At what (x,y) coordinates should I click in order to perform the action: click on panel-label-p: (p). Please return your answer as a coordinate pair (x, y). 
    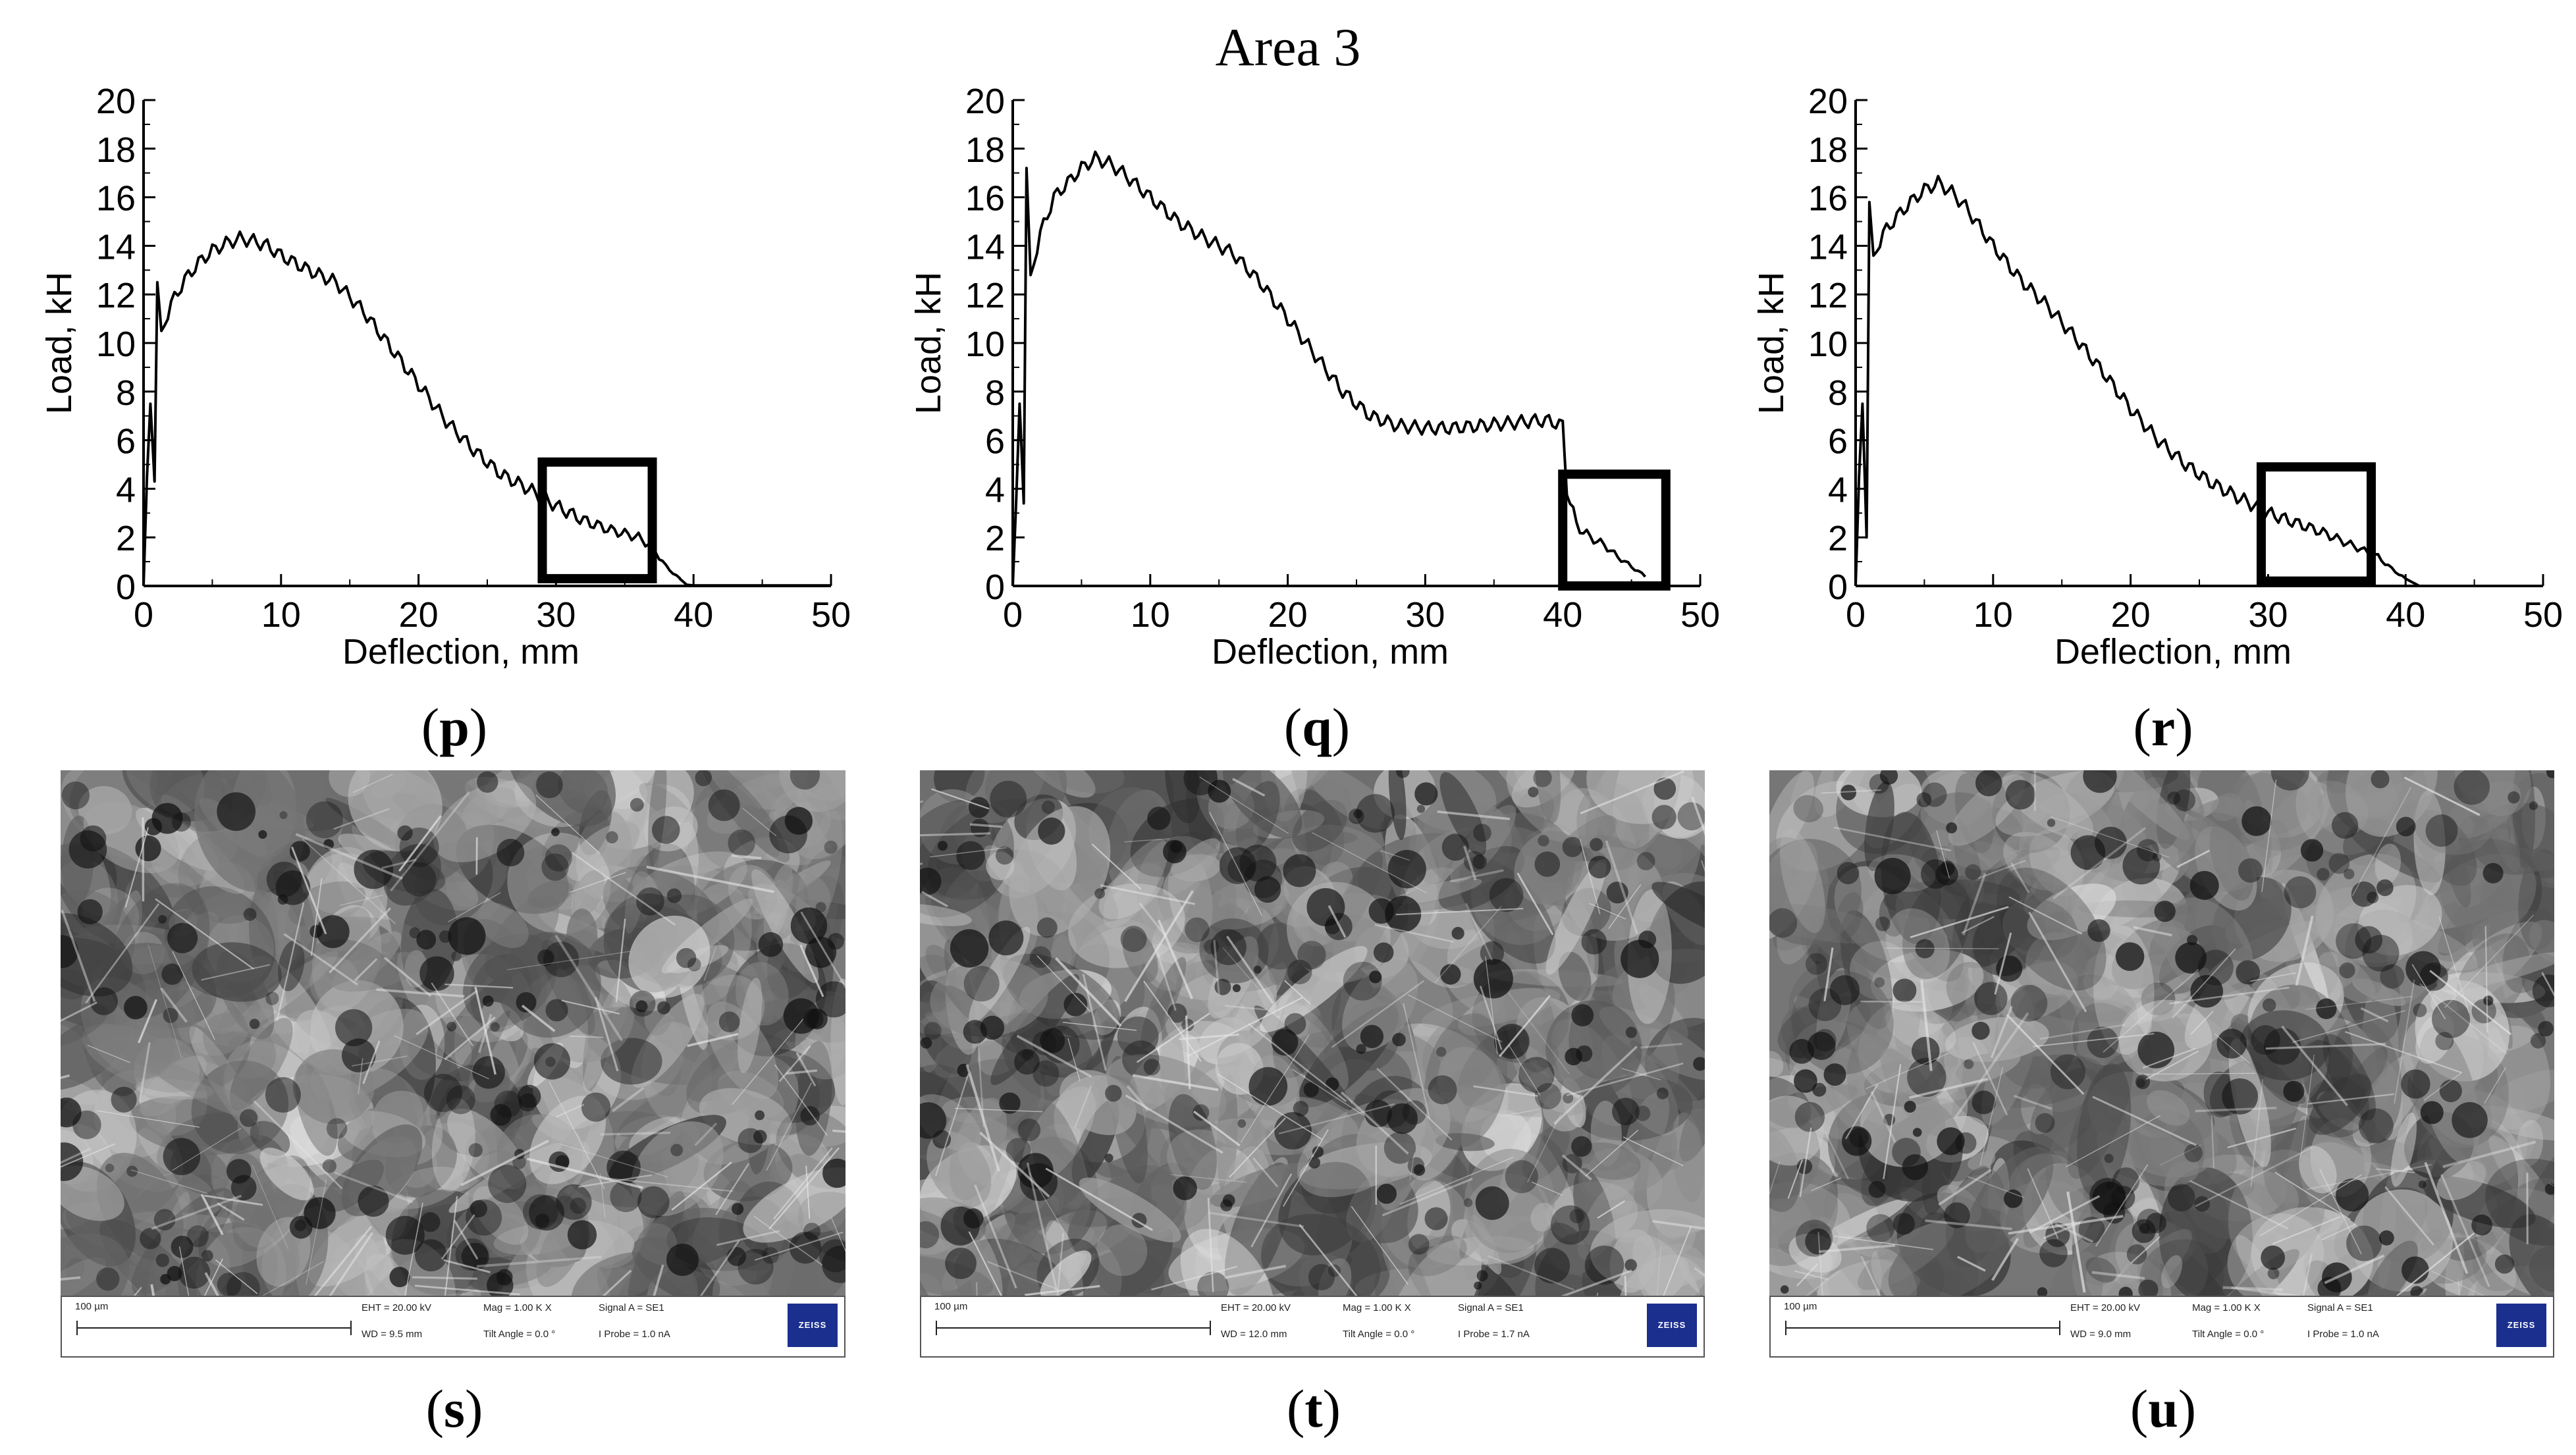
    Looking at the image, I should click on (454, 727).